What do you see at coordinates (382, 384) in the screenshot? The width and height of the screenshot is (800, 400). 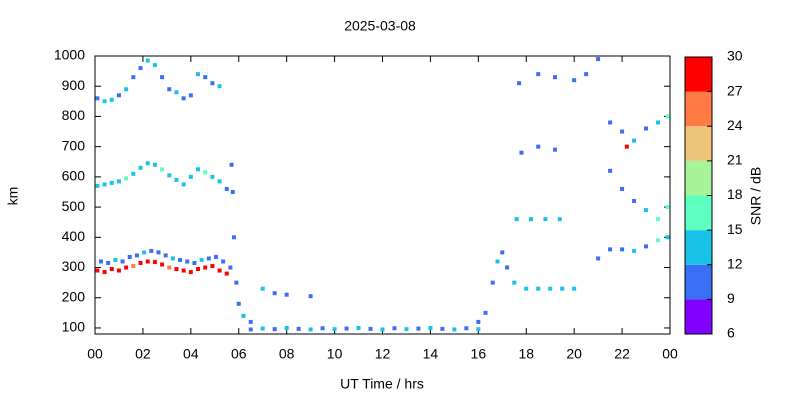 I see `x-axis-label: UT Time / hrs` at bounding box center [382, 384].